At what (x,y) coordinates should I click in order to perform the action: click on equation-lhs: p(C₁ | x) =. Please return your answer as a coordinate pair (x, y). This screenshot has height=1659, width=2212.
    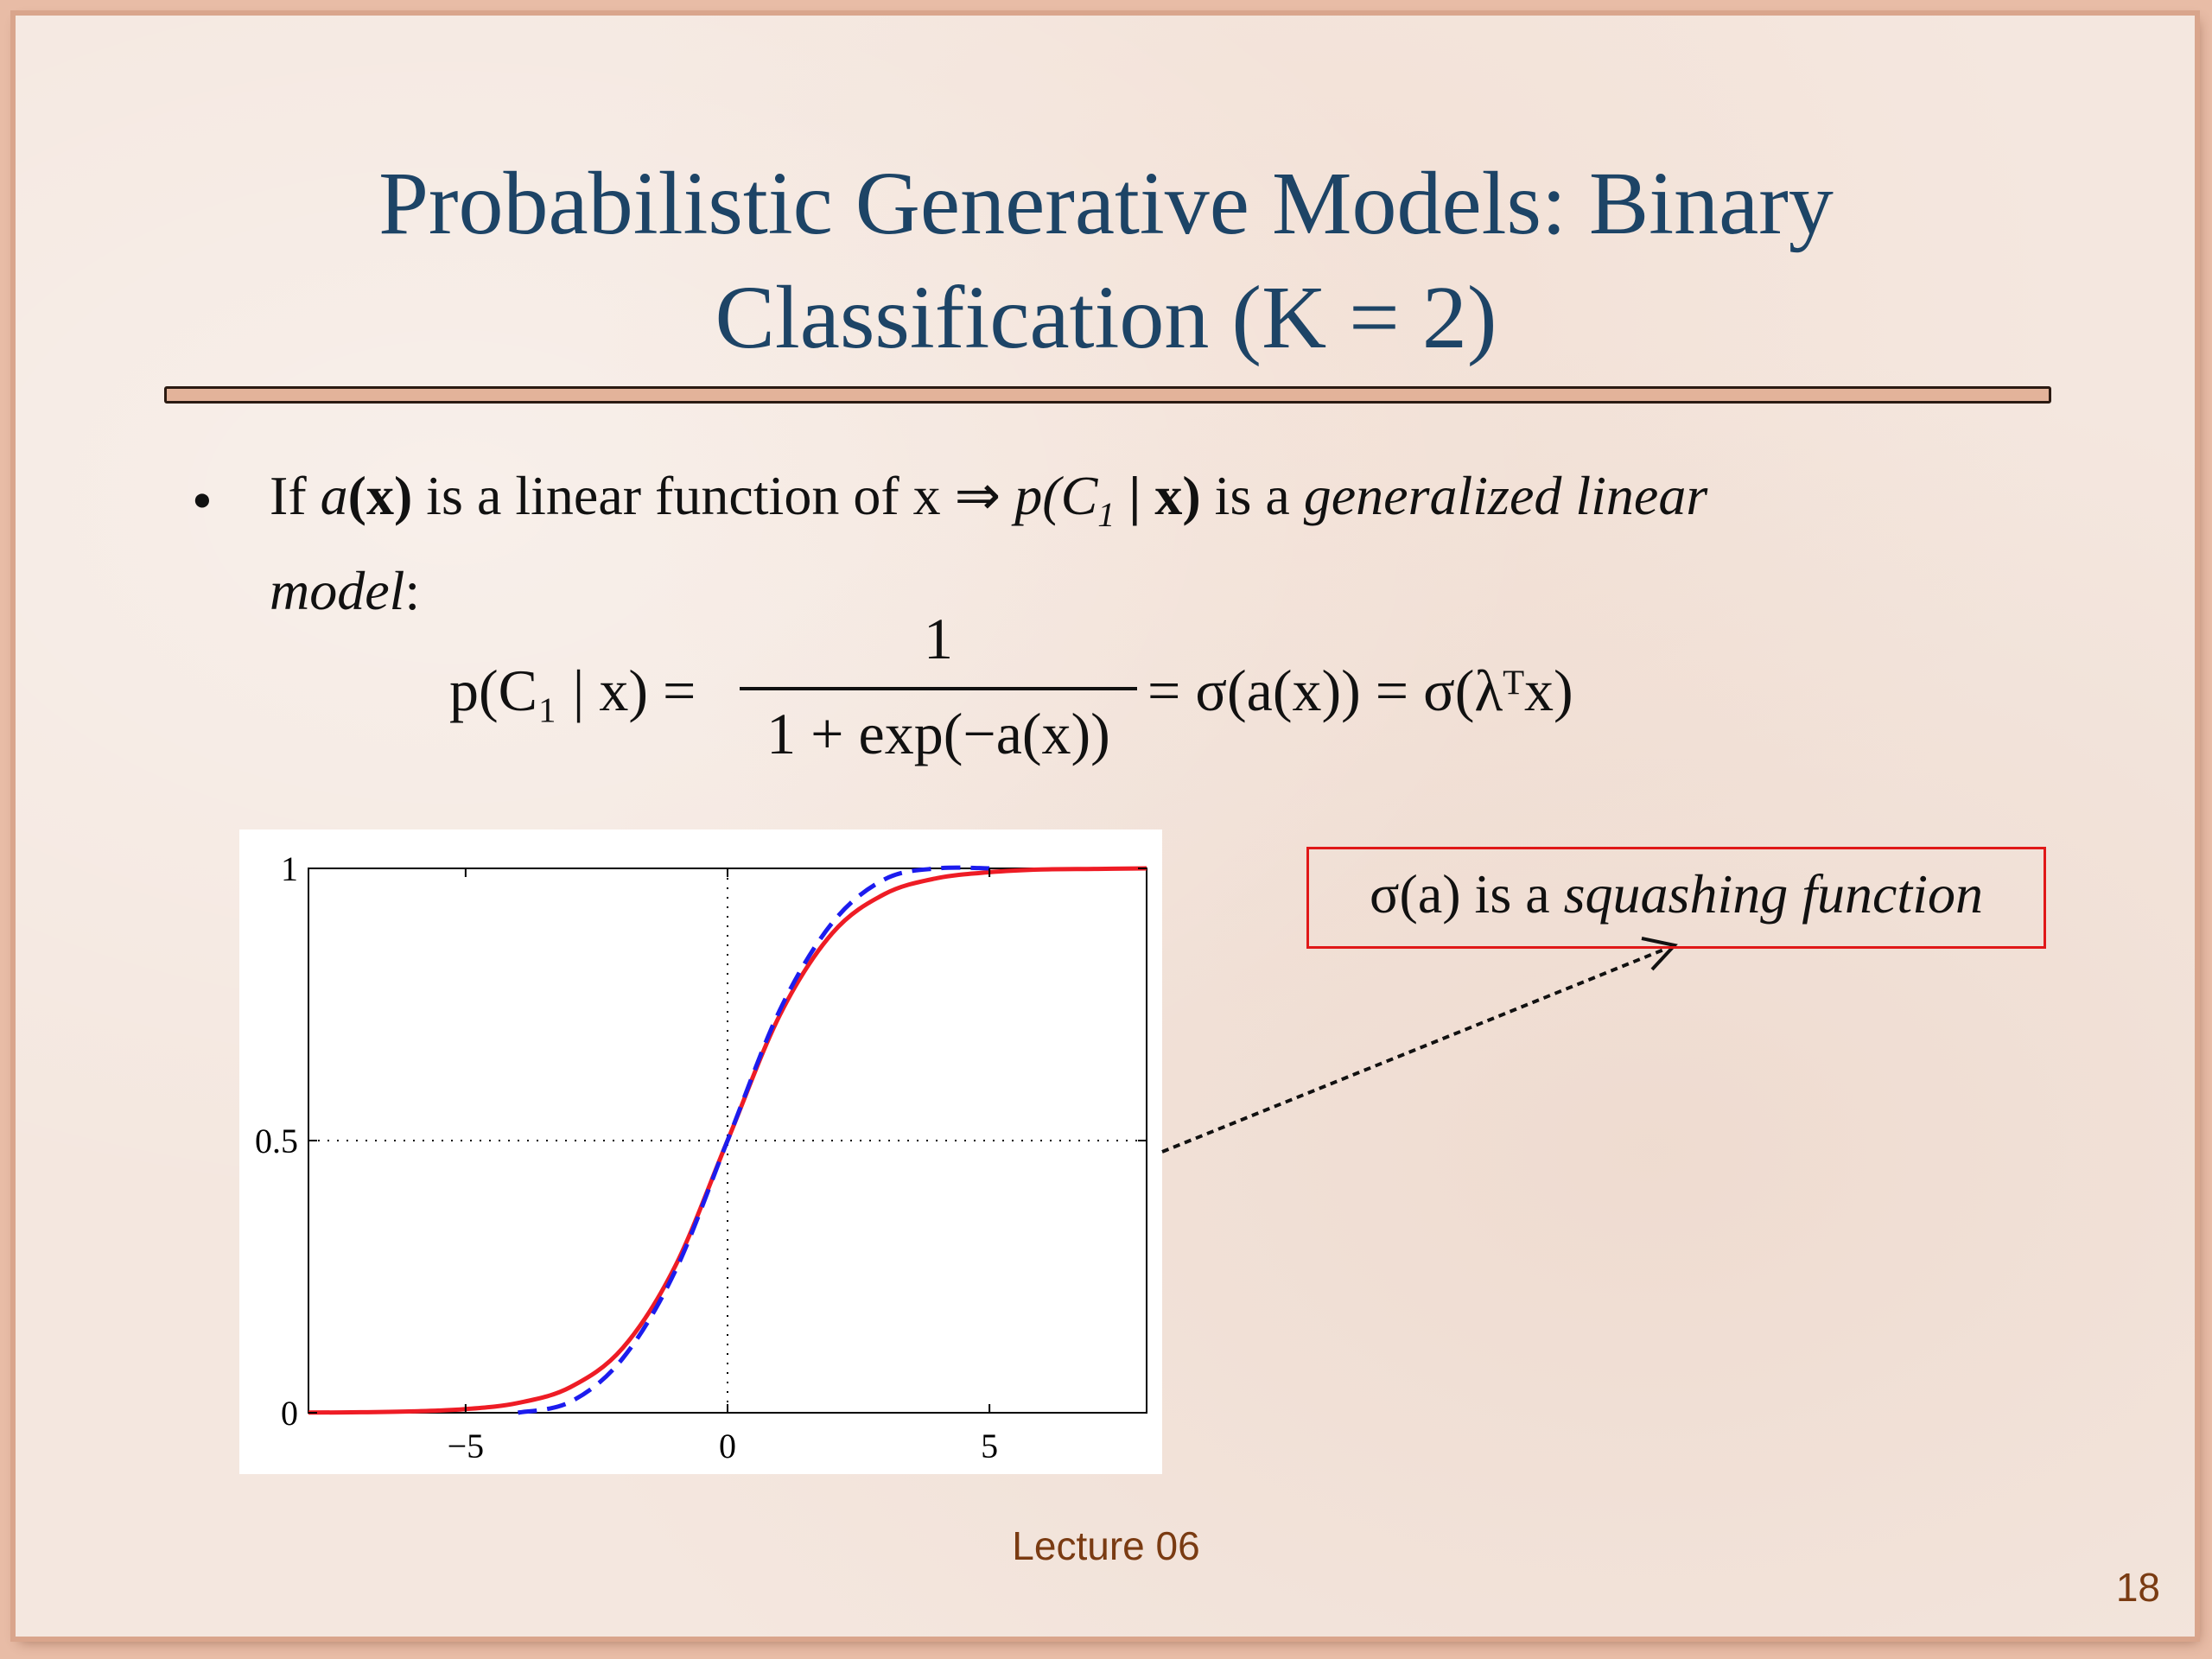
    Looking at the image, I should click on (572, 690).